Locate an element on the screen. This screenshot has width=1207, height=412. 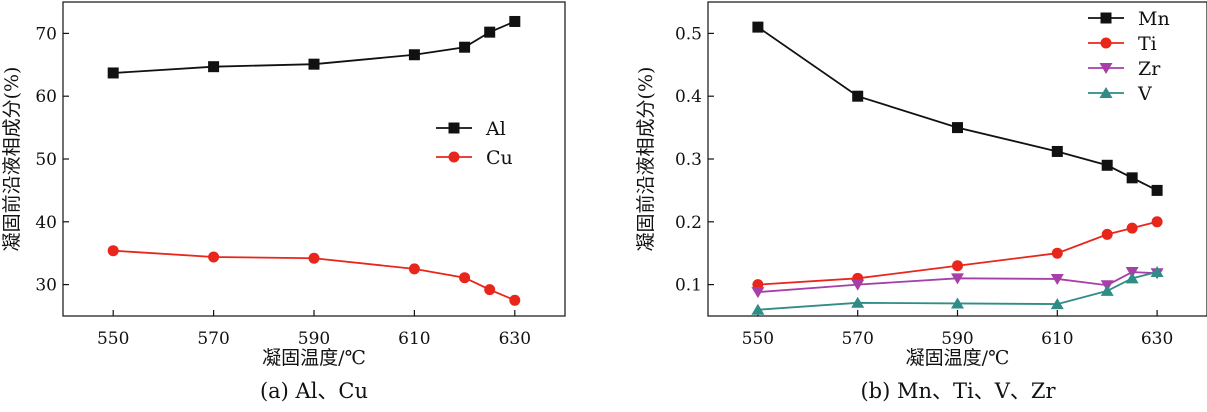
legend-label: Mn is located at coordinates (1154, 19).